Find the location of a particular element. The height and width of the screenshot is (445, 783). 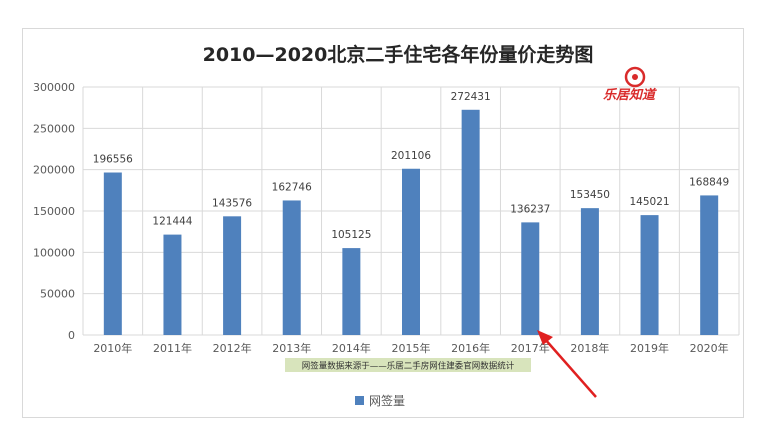

x-tick-label: 2018年 is located at coordinates (589, 348).